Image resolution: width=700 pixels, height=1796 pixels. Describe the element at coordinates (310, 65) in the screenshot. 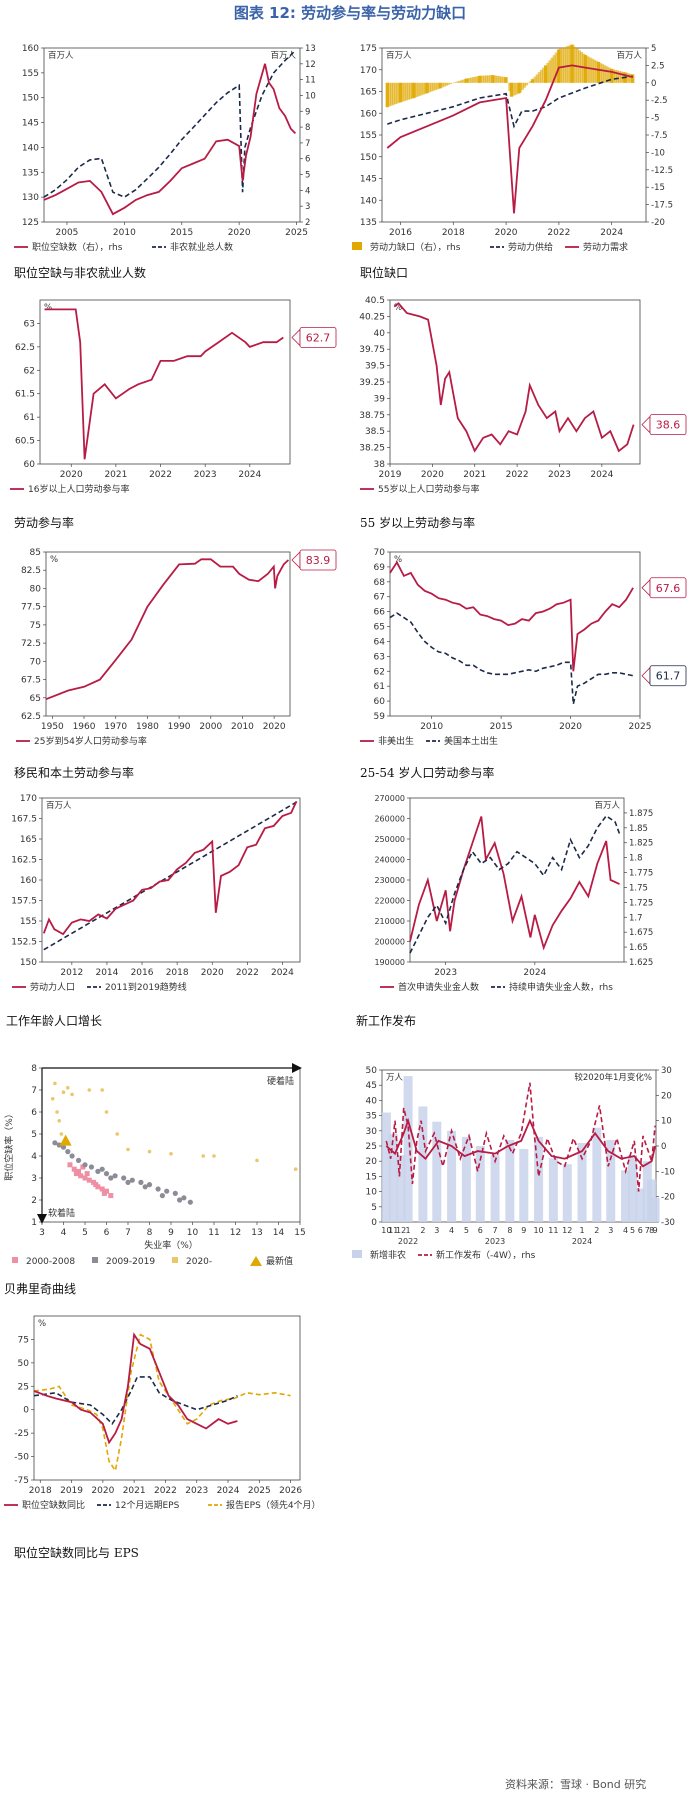

I see `y-right-tick-label: 12` at that location.